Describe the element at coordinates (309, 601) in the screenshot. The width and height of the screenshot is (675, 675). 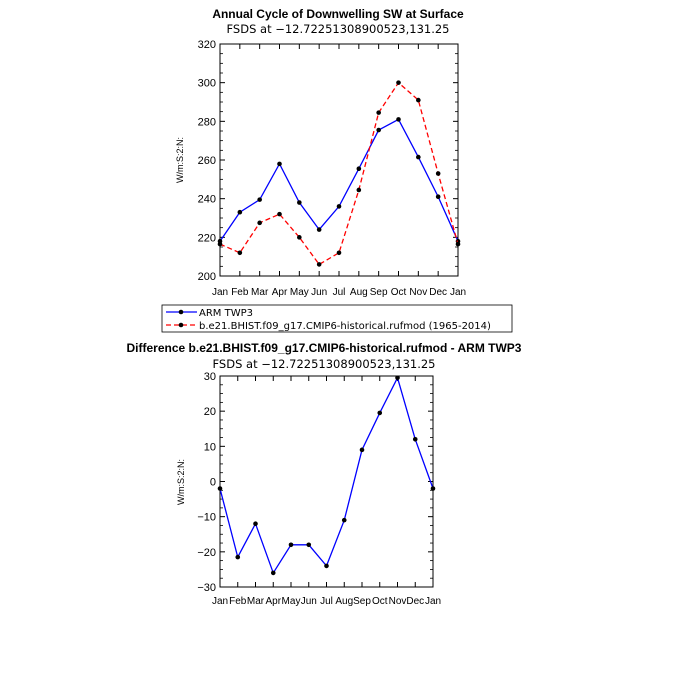
I see `bottom-xtick-label: Jun` at that location.